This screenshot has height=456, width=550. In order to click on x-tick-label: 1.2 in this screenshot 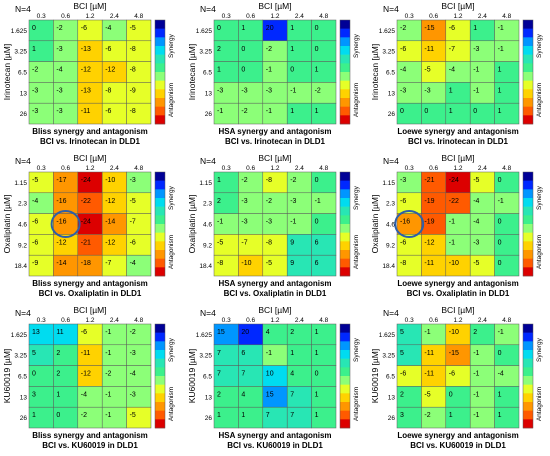, I will do `click(457, 320)`.